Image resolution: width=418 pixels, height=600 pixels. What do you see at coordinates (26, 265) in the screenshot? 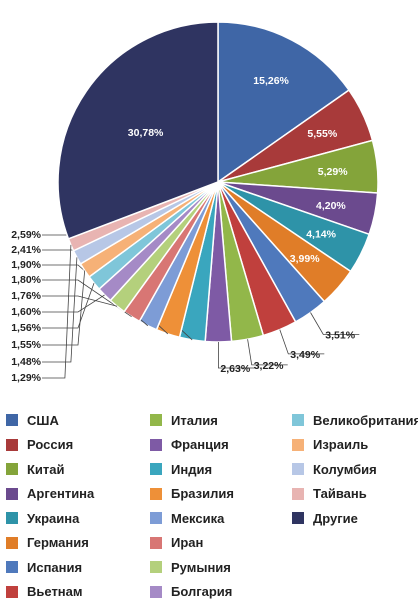
I see `data-label-мексика: 1,90%` at bounding box center [26, 265].